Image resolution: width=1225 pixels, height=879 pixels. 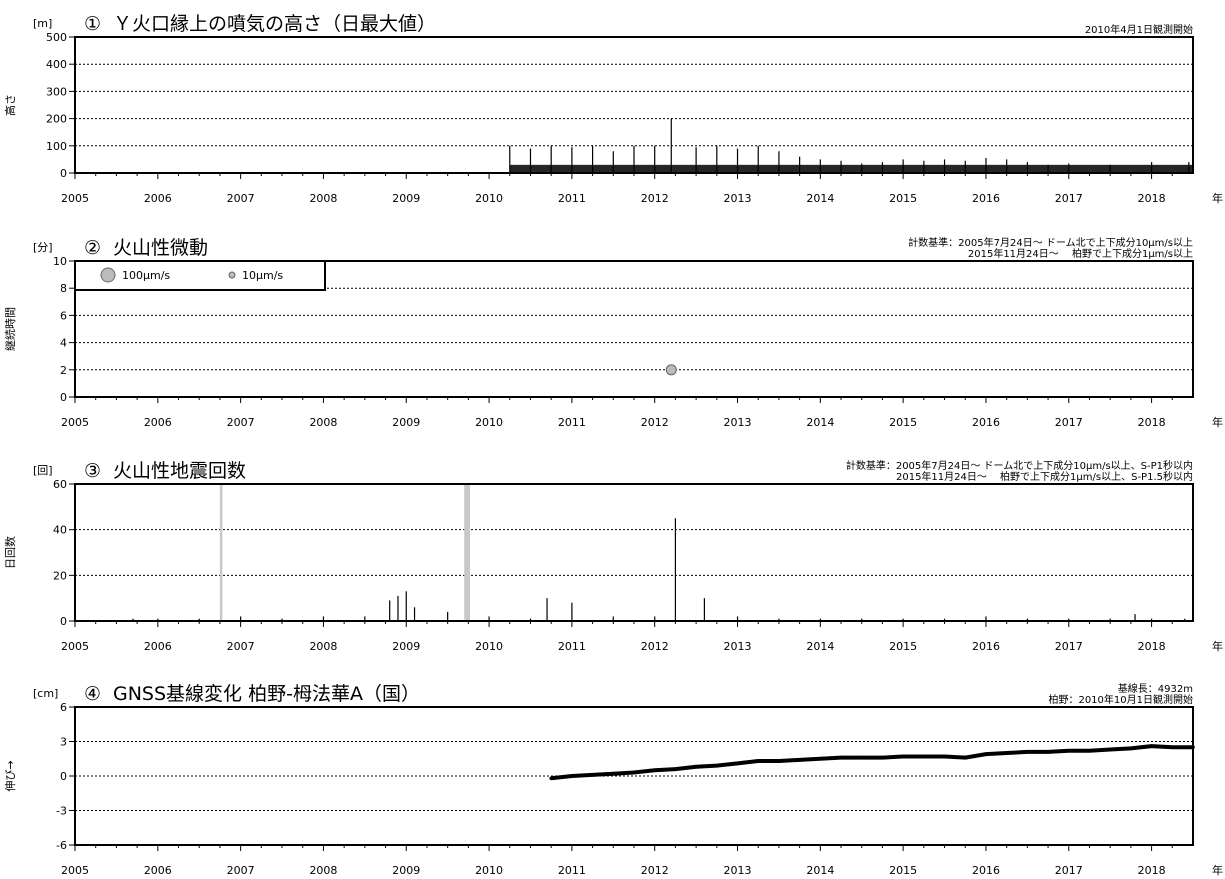 I want to click on y-tick-label: 4, so click(x=63, y=343).